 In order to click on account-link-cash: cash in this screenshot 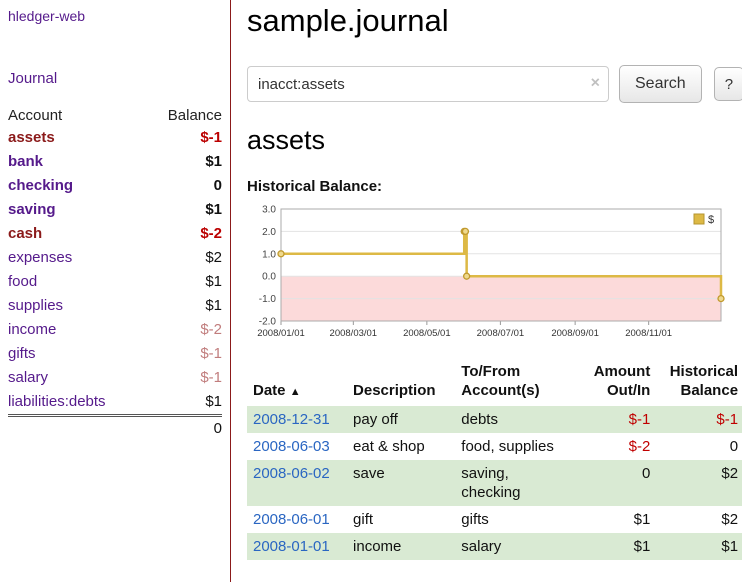, I will do `click(25, 233)`.